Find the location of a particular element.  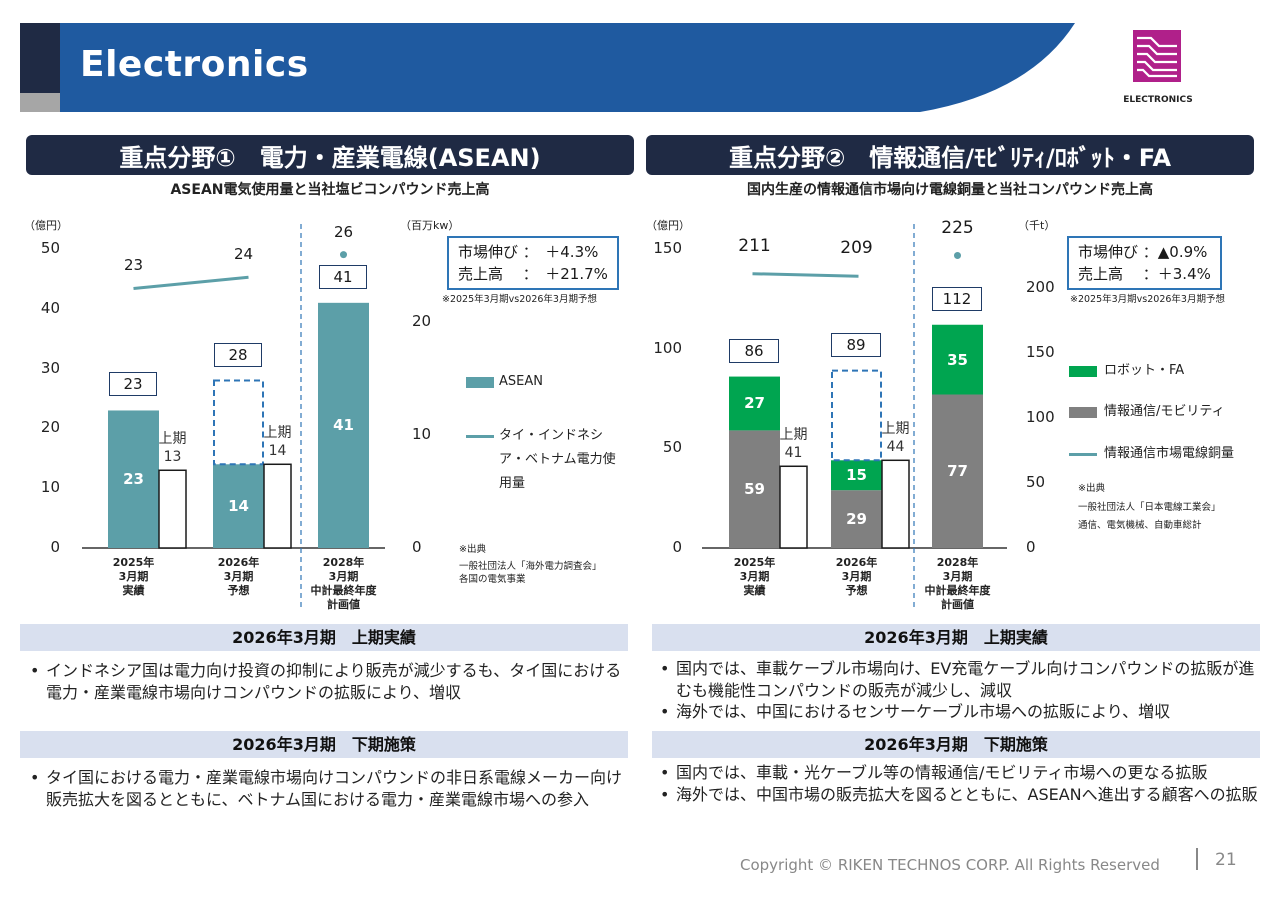

total-box: 41 is located at coordinates (343, 276).